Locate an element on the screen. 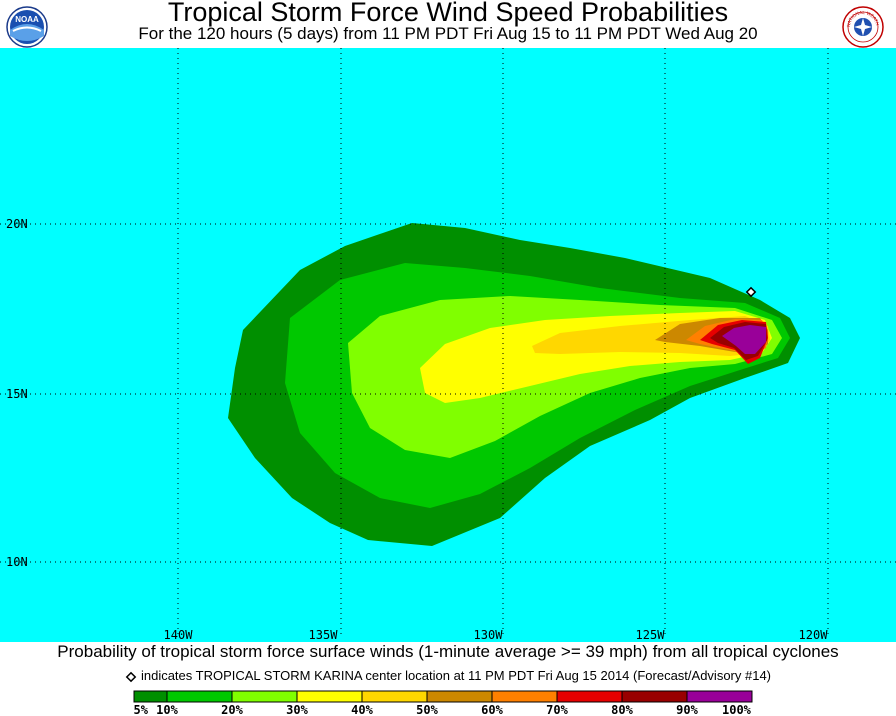 The width and height of the screenshot is (896, 716). colorbar-label-3: 30% is located at coordinates (297, 709).